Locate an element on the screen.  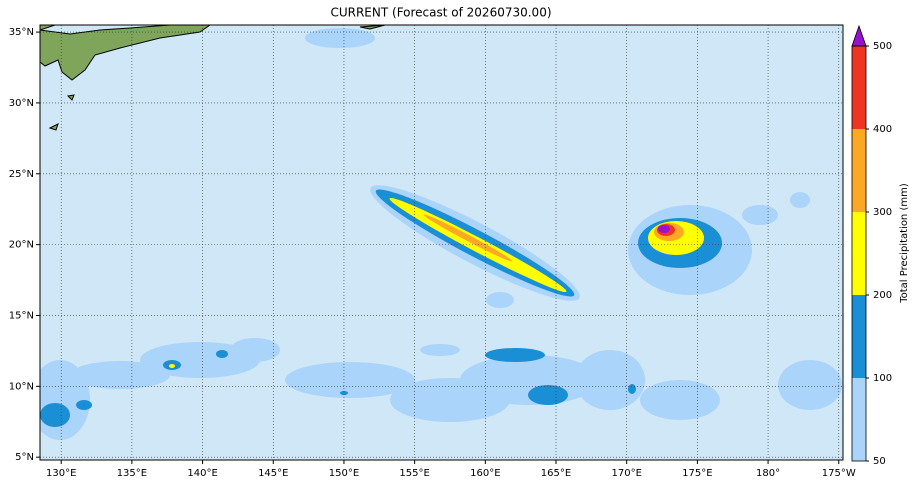
x-tick-label: 145°E is located at coordinates (273, 473).